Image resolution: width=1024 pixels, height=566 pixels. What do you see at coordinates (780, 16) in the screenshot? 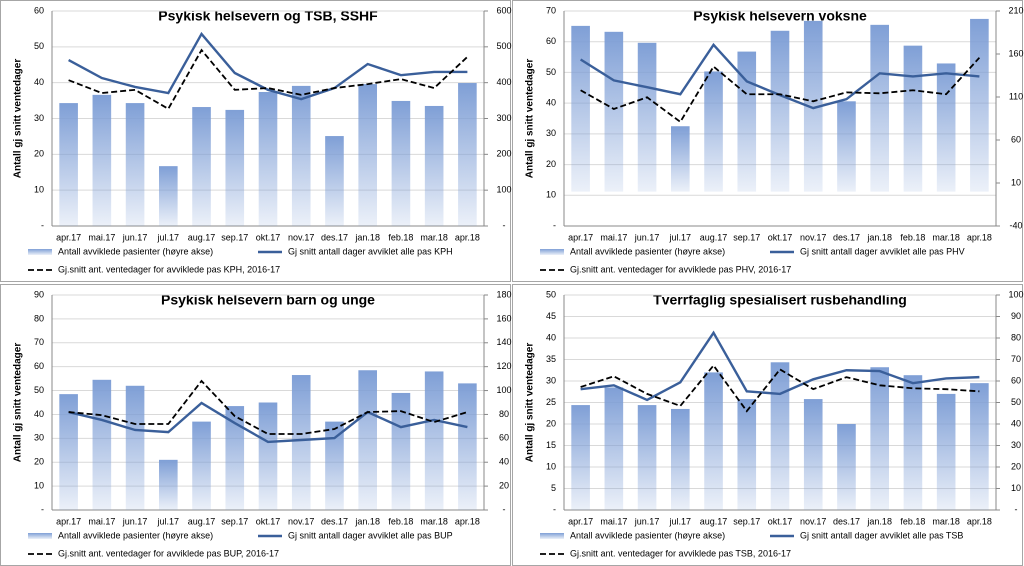
I see `chart-title: Psykisk helsevern voksne` at bounding box center [780, 16].